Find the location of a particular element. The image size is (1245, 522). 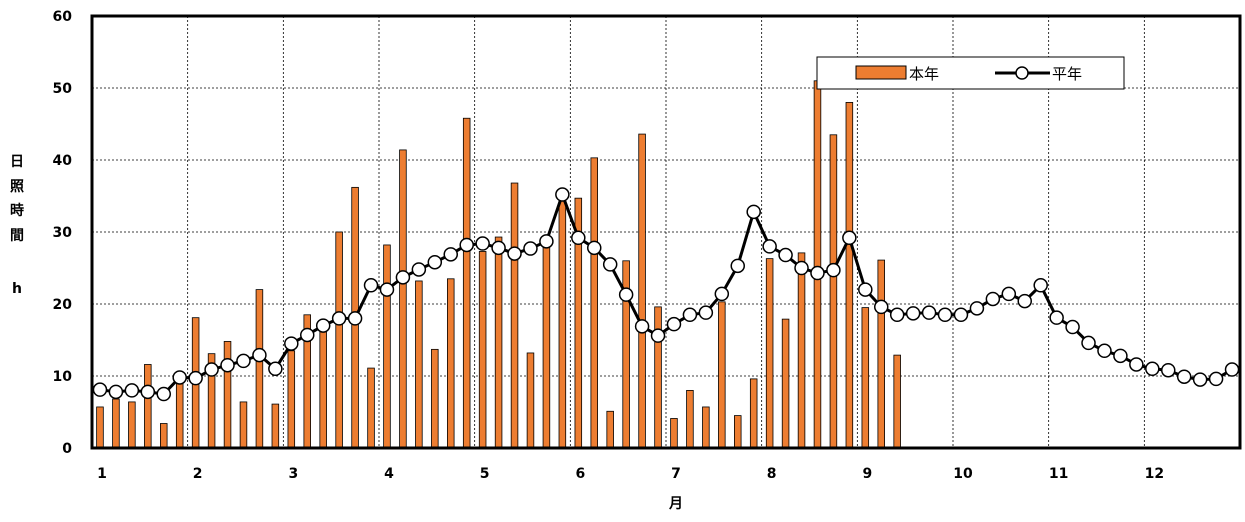

y-tick-label: 50 is located at coordinates (63, 89).